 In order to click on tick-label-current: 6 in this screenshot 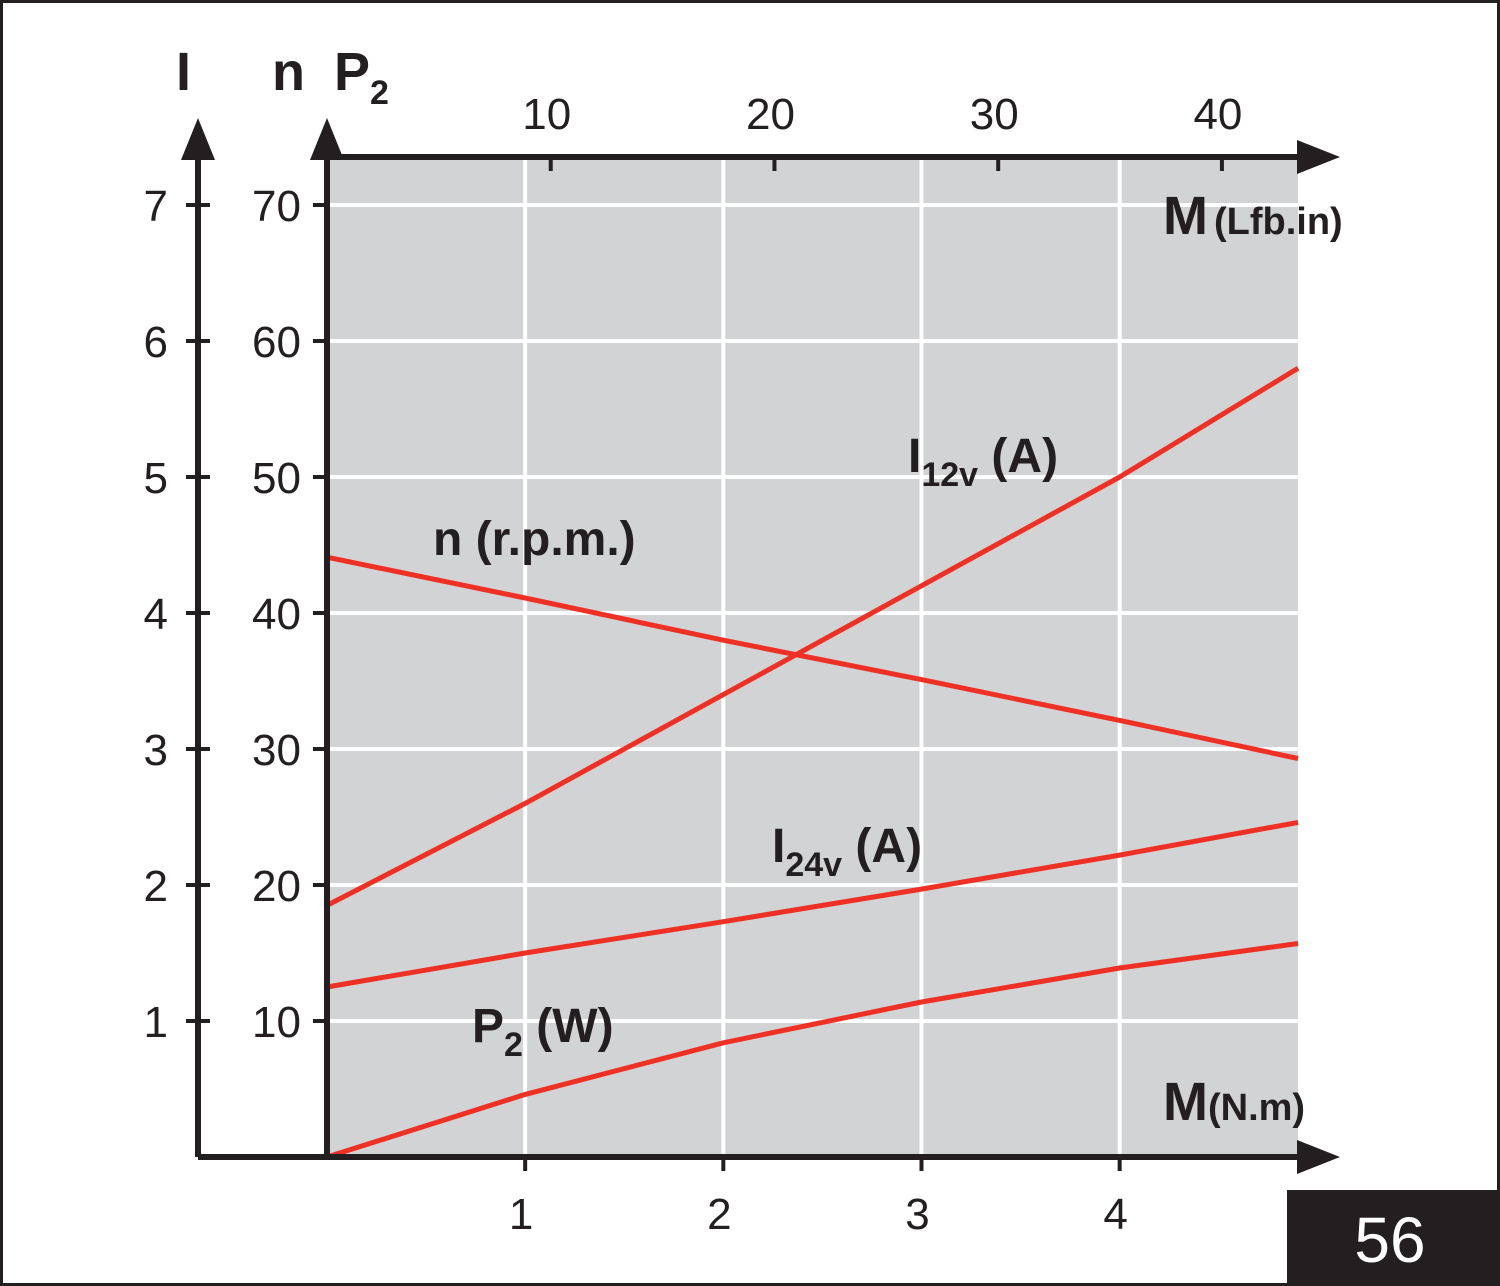, I will do `click(156, 342)`.